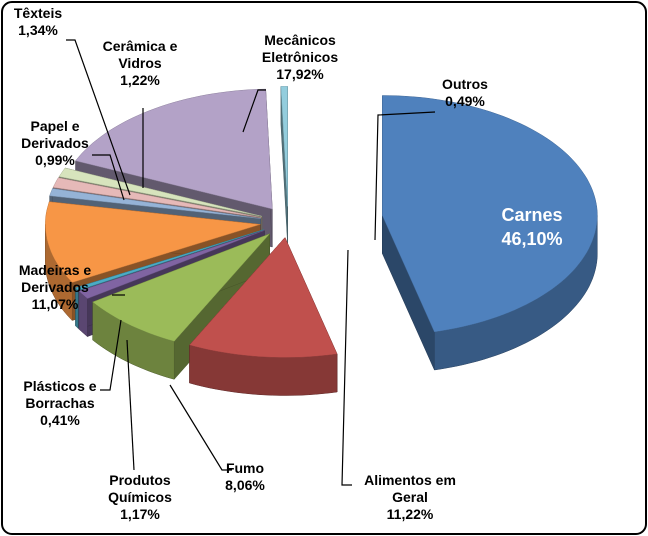 The image size is (648, 536). Describe the element at coordinates (410, 514) in the screenshot. I see `value-label: 11,22%` at that location.